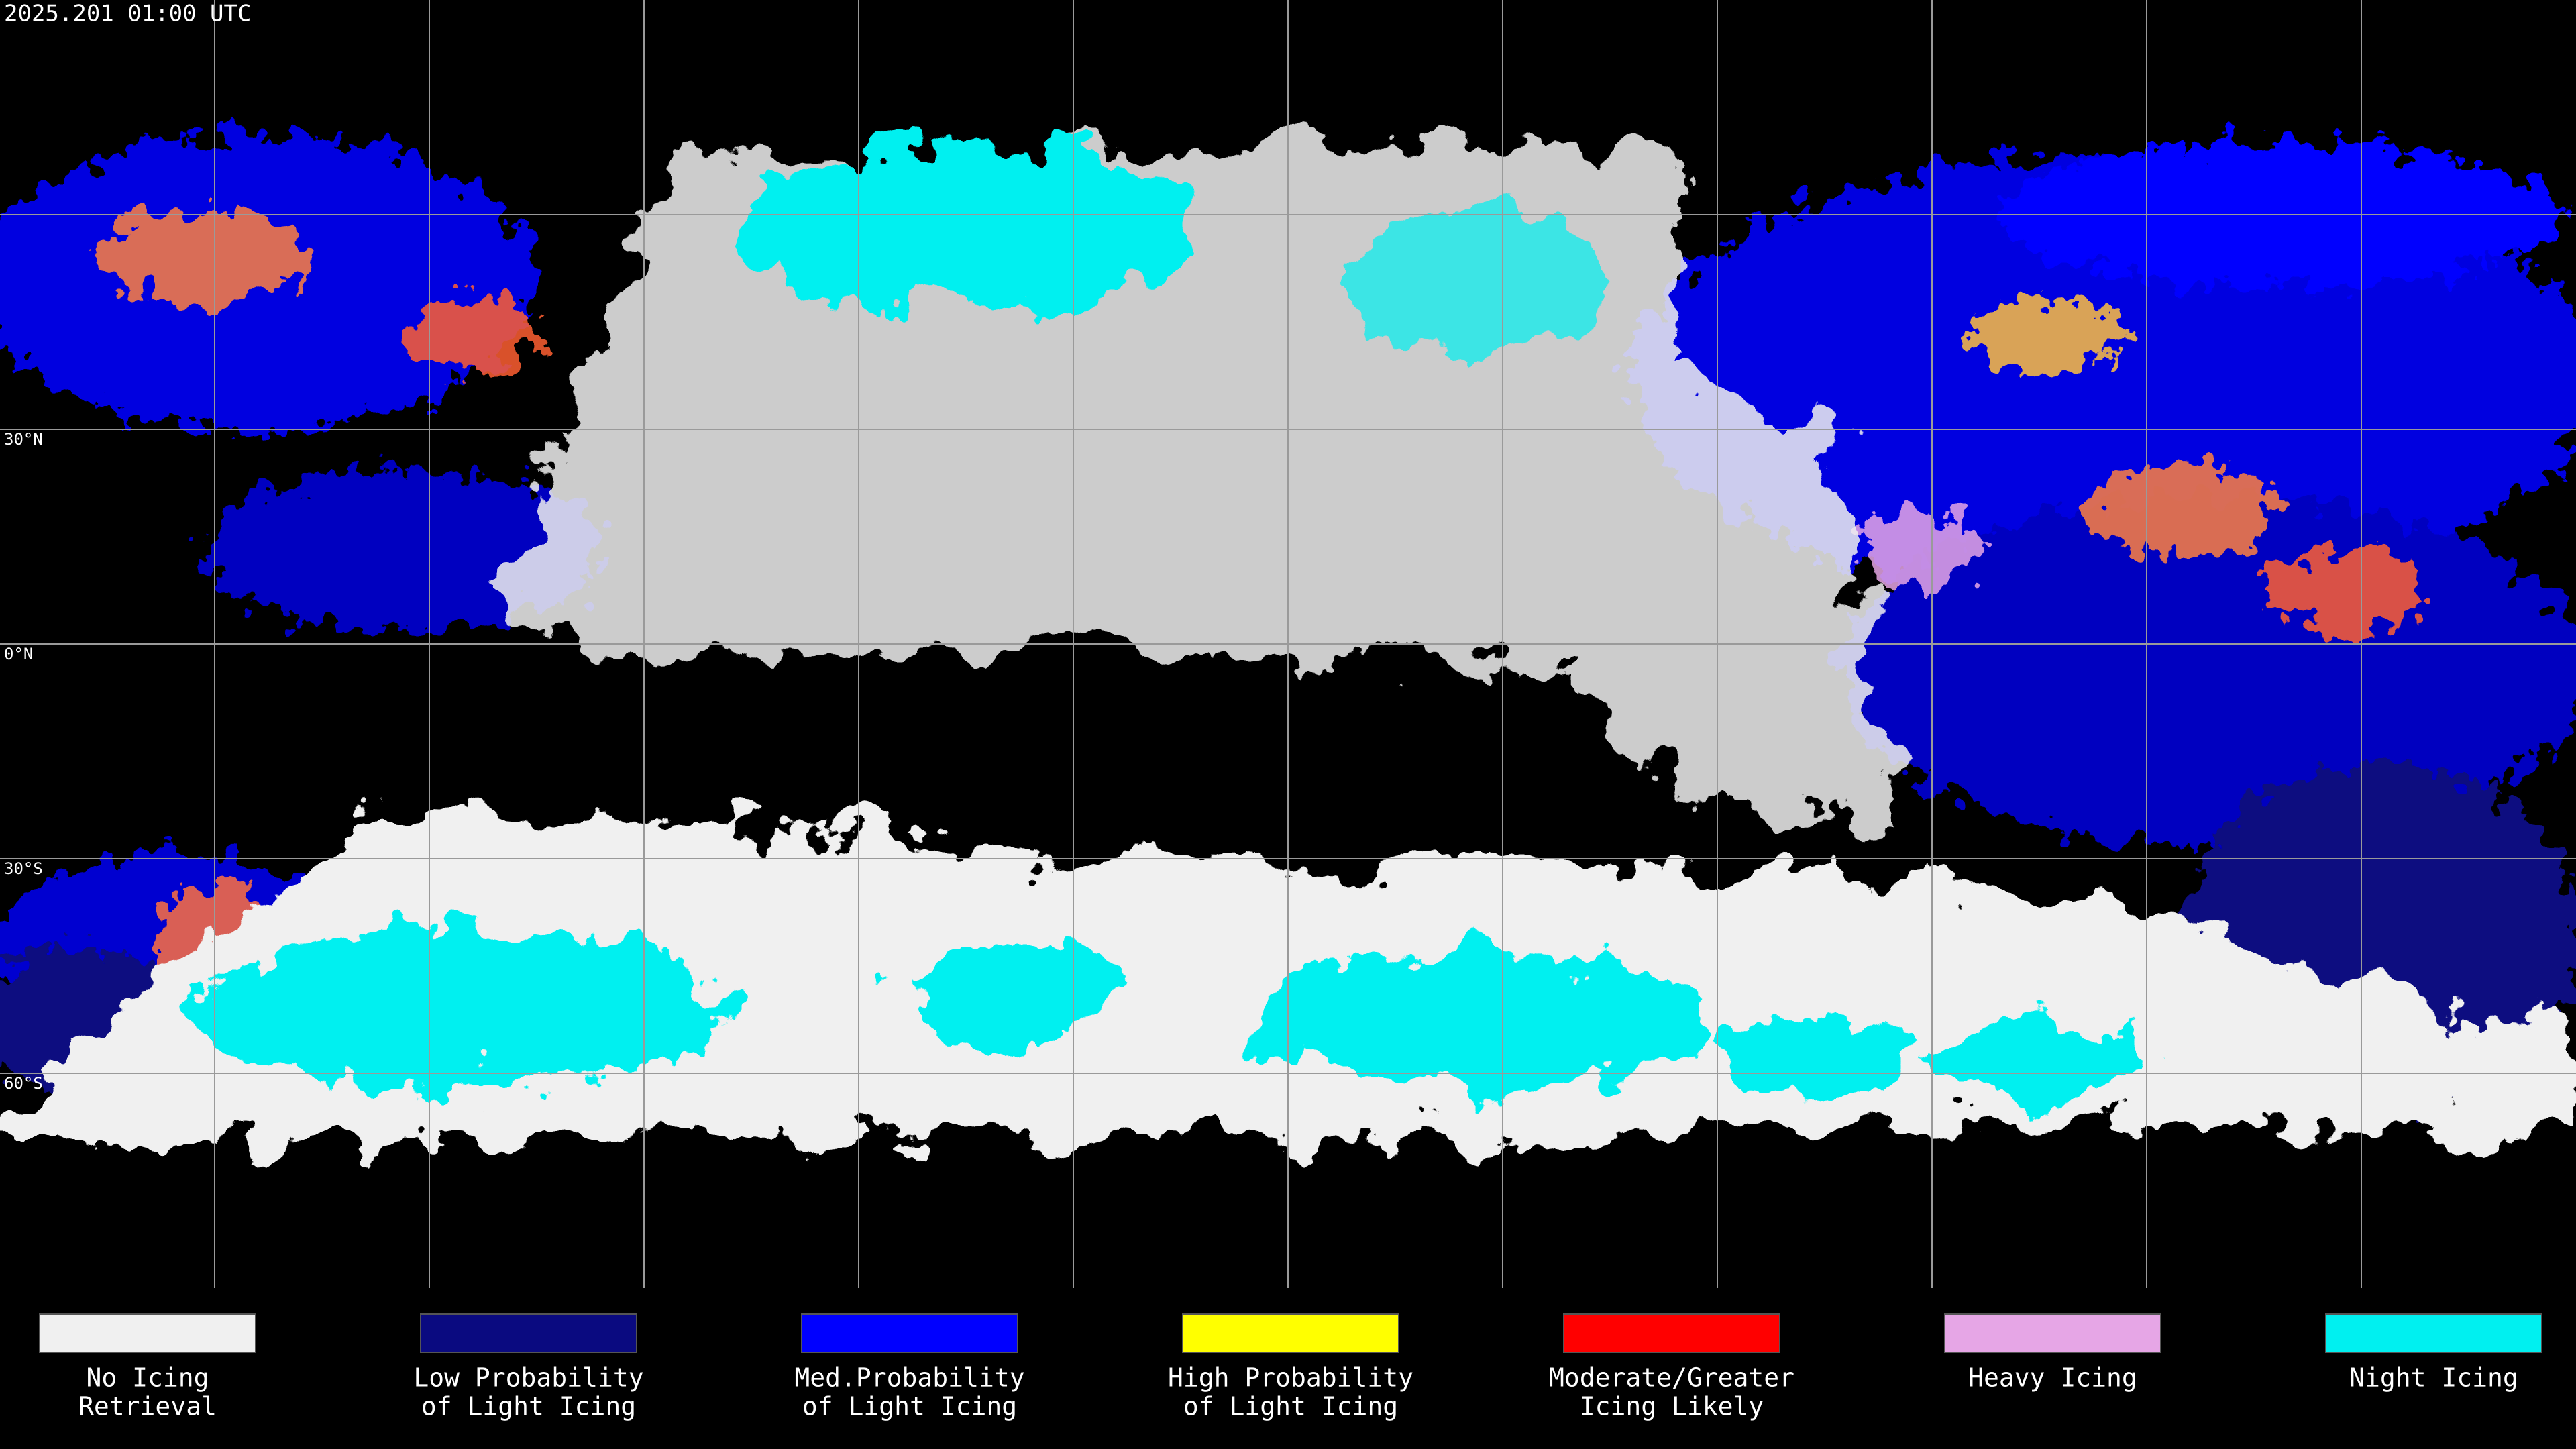 The width and height of the screenshot is (2576, 1449). What do you see at coordinates (528, 1378) in the screenshot?
I see `legend-label: Low Probability` at bounding box center [528, 1378].